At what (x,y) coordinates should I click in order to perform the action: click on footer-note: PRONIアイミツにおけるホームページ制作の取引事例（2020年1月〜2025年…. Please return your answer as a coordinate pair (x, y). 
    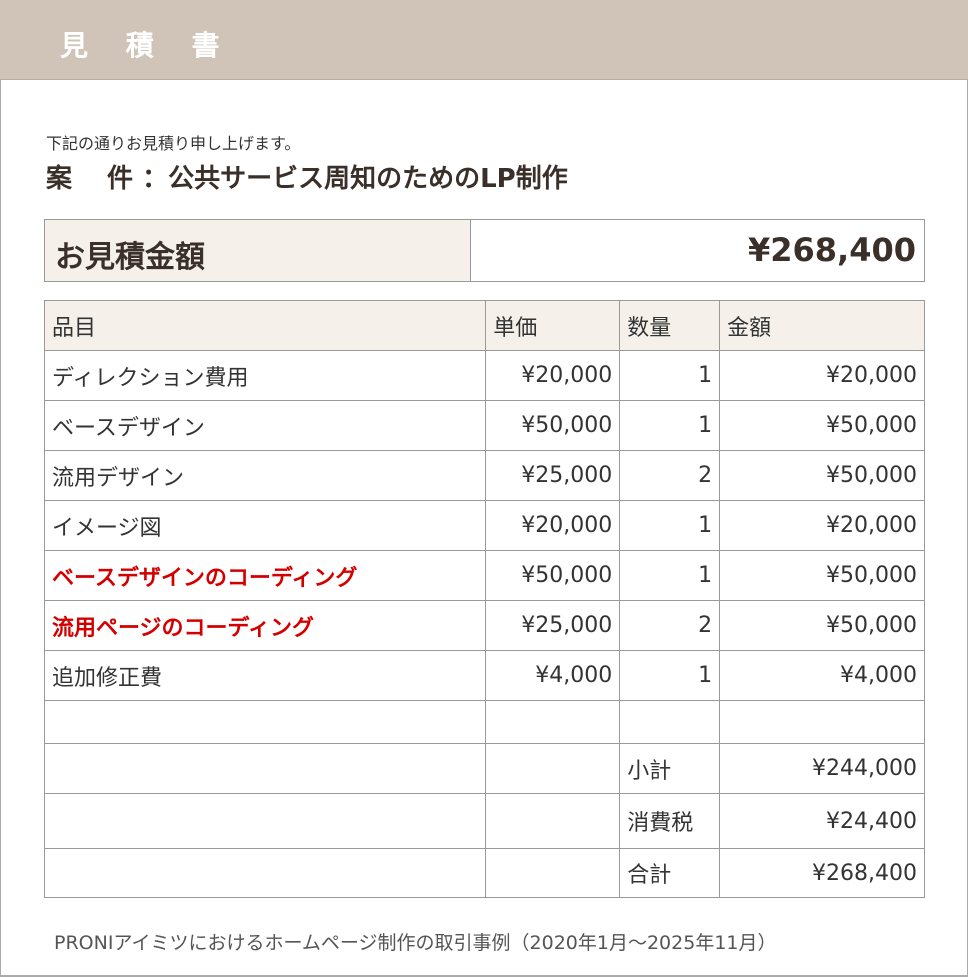
    Looking at the image, I should click on (415, 943).